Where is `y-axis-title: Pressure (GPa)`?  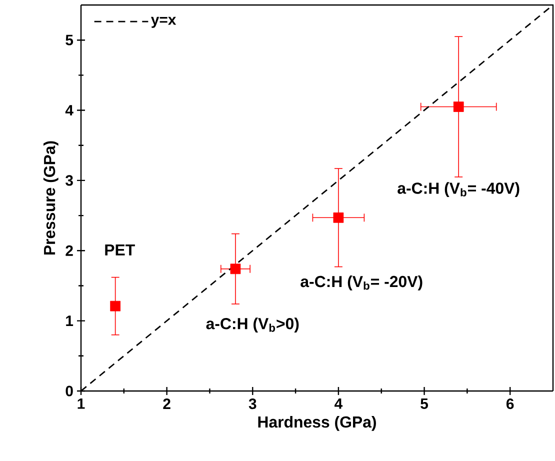
y-axis-title: Pressure (GPa) is located at coordinates (50, 198).